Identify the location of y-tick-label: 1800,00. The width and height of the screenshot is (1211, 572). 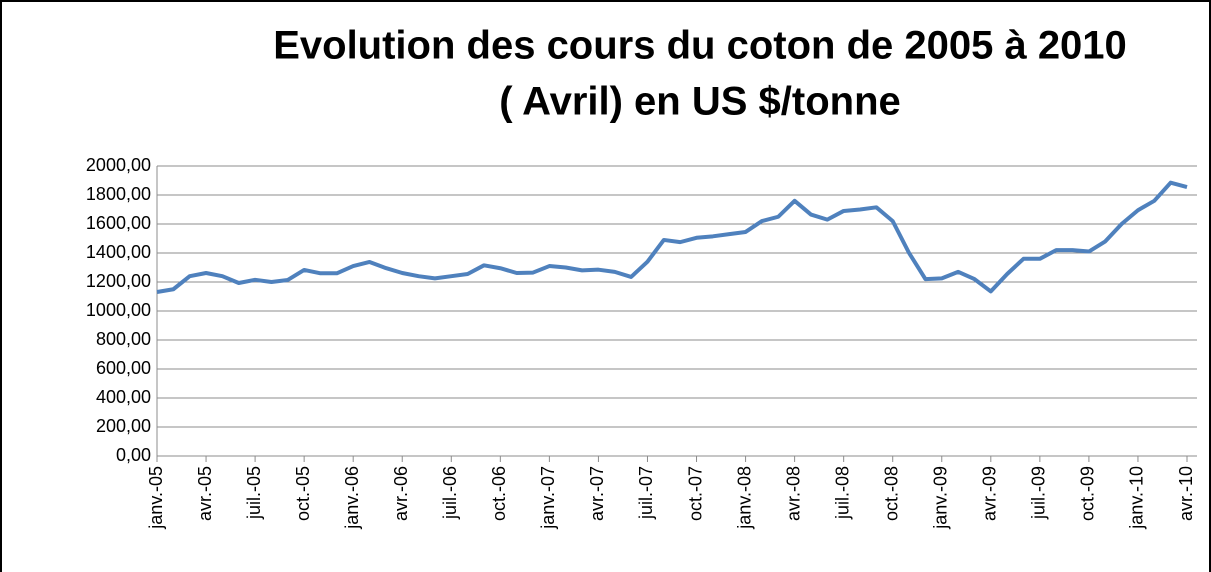
(118, 194).